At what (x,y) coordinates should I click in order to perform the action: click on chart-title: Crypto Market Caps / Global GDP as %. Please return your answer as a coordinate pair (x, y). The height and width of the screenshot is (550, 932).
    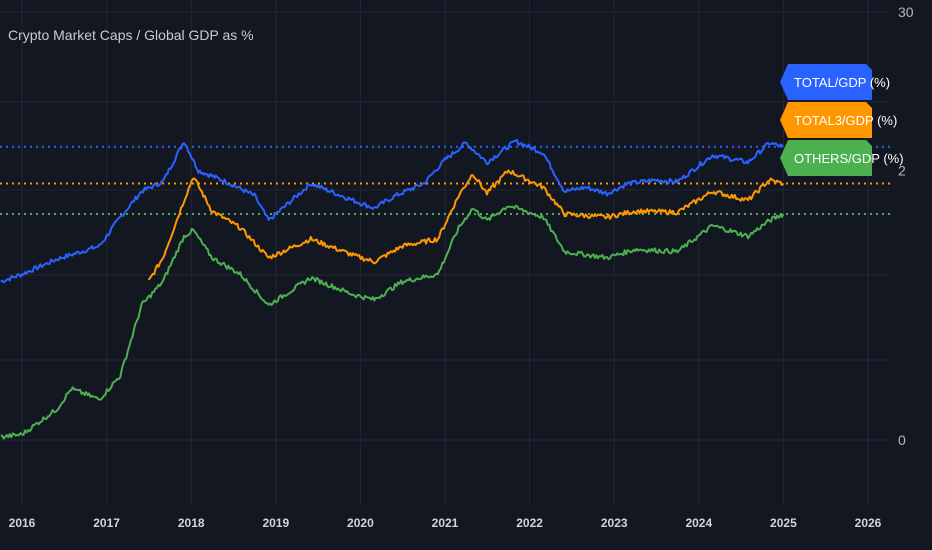
    Looking at the image, I should click on (131, 35).